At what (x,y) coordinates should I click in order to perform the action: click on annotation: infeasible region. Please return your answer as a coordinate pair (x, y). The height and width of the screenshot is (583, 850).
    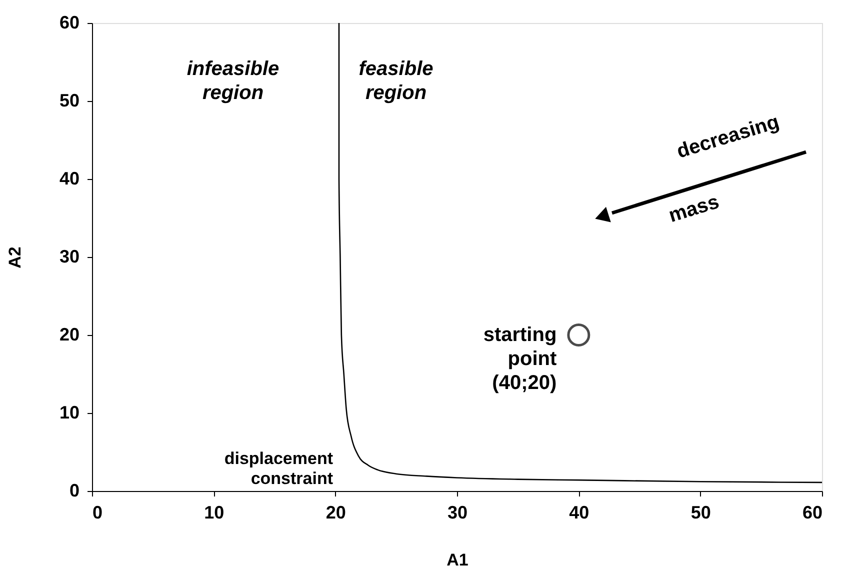
    Looking at the image, I should click on (233, 81).